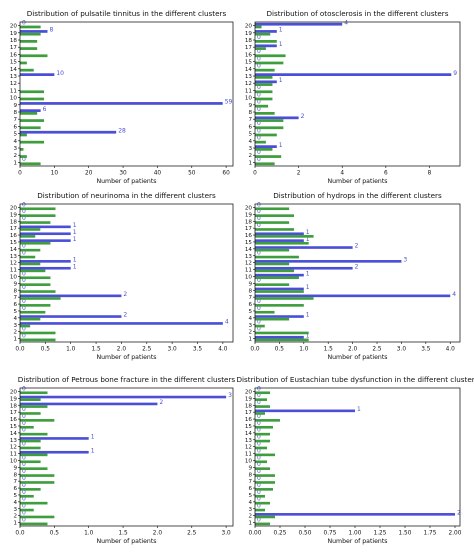 Image resolution: width=474 pixels, height=555 pixels. I want to click on data-label-cluster-2: 2, so click(459, 512).